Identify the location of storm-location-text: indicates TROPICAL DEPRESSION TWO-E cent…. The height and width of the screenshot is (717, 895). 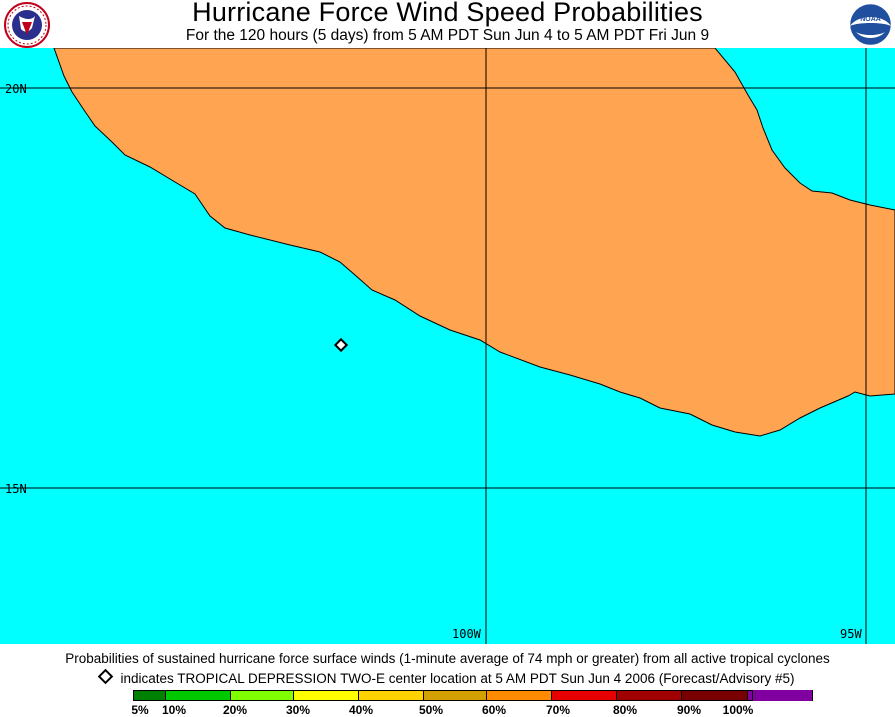
(457, 678).